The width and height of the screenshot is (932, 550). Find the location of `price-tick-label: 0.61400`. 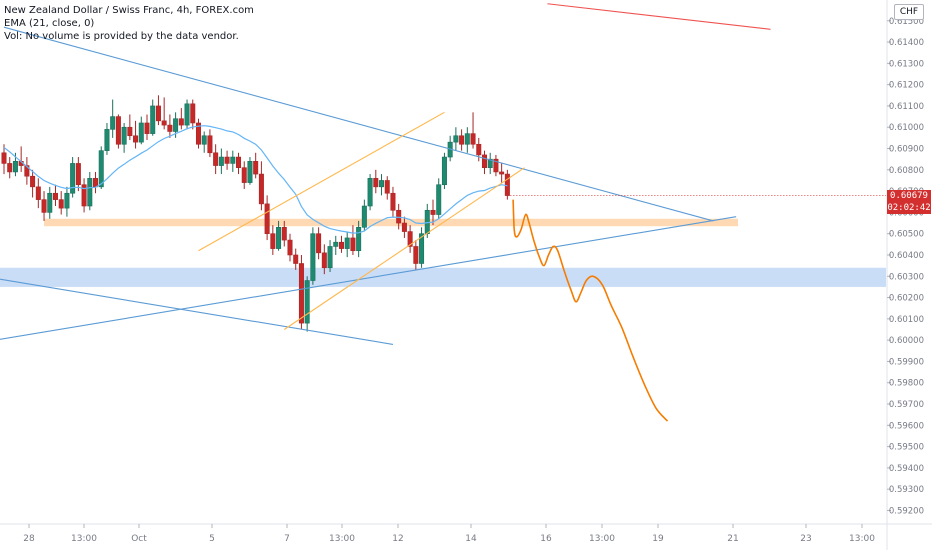

price-tick-label: 0.61400 is located at coordinates (906, 43).